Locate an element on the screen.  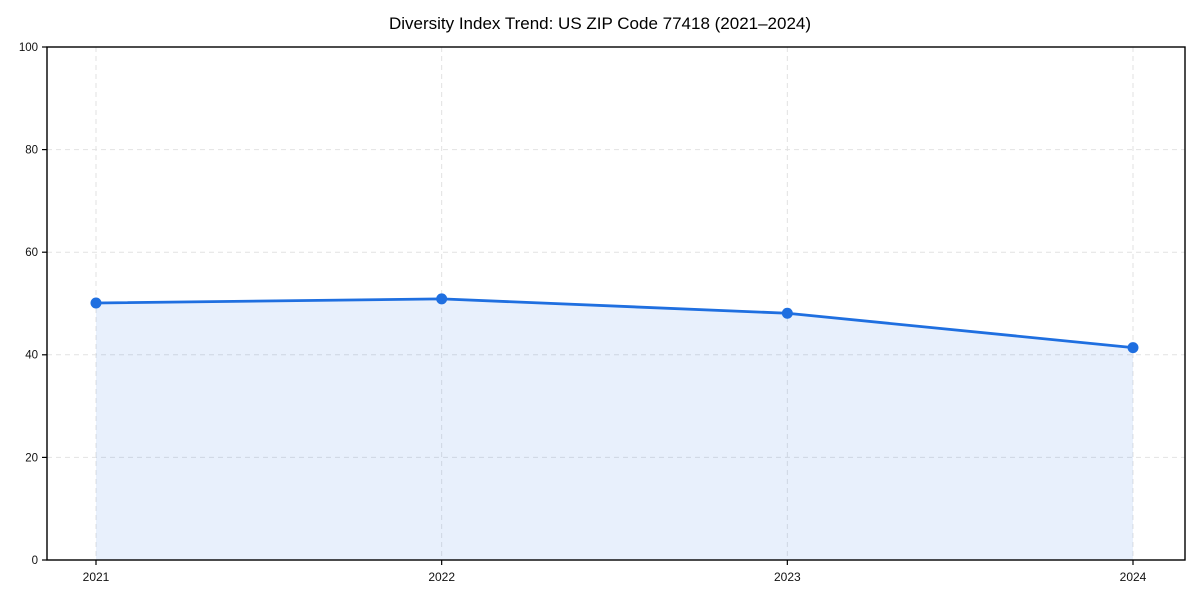
y-tick-label: 60 is located at coordinates (31, 253).